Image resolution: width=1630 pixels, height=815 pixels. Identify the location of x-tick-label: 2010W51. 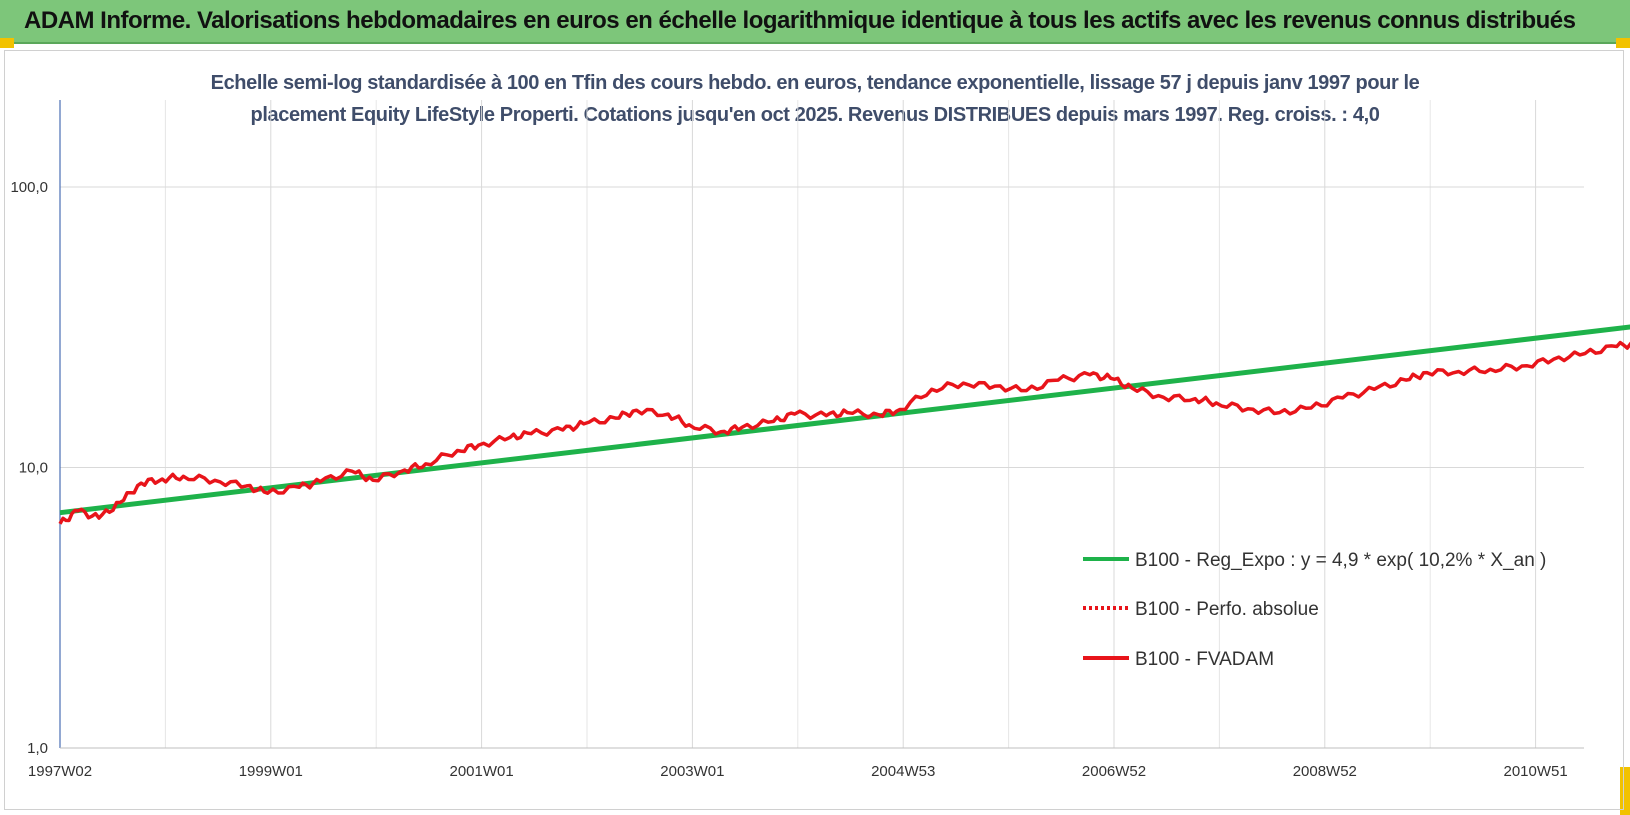
(1535, 771).